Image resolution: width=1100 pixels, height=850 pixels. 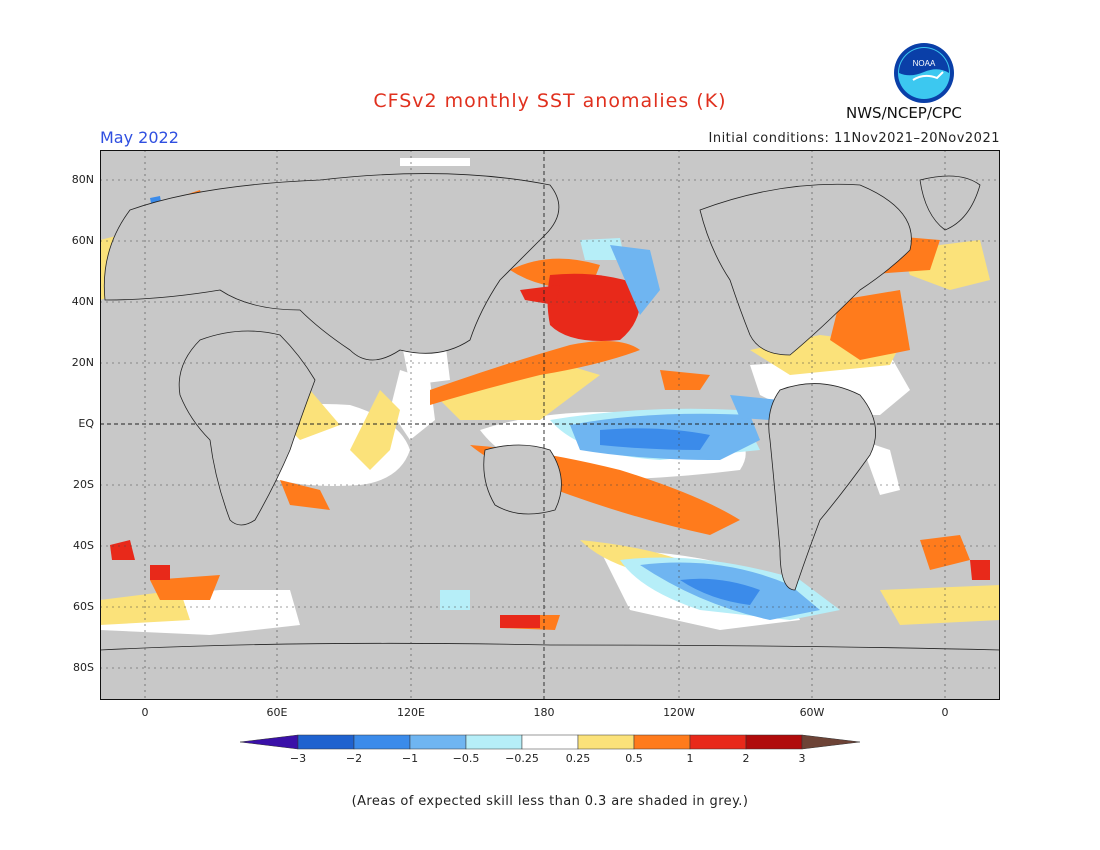 I want to click on colorbar-tick-label: 0.25, so click(x=578, y=758).